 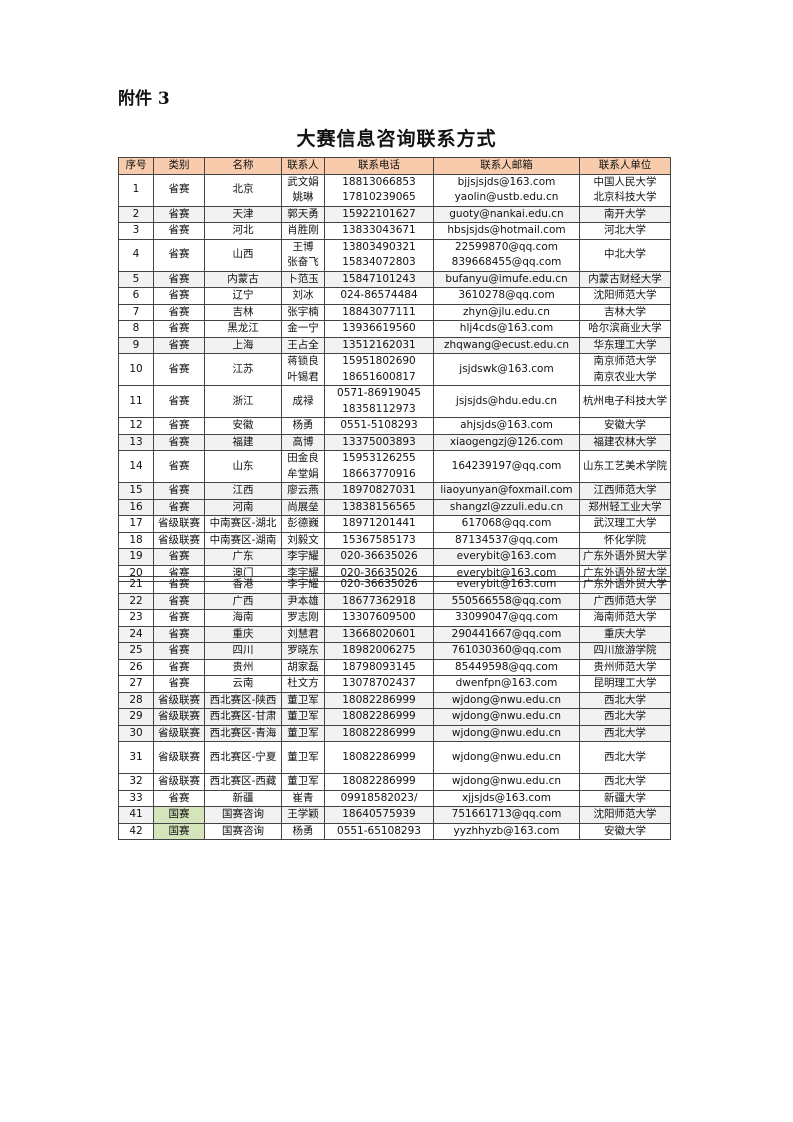 What do you see at coordinates (625, 311) in the screenshot?
I see `cell-unit-line: 吉林大学` at bounding box center [625, 311].